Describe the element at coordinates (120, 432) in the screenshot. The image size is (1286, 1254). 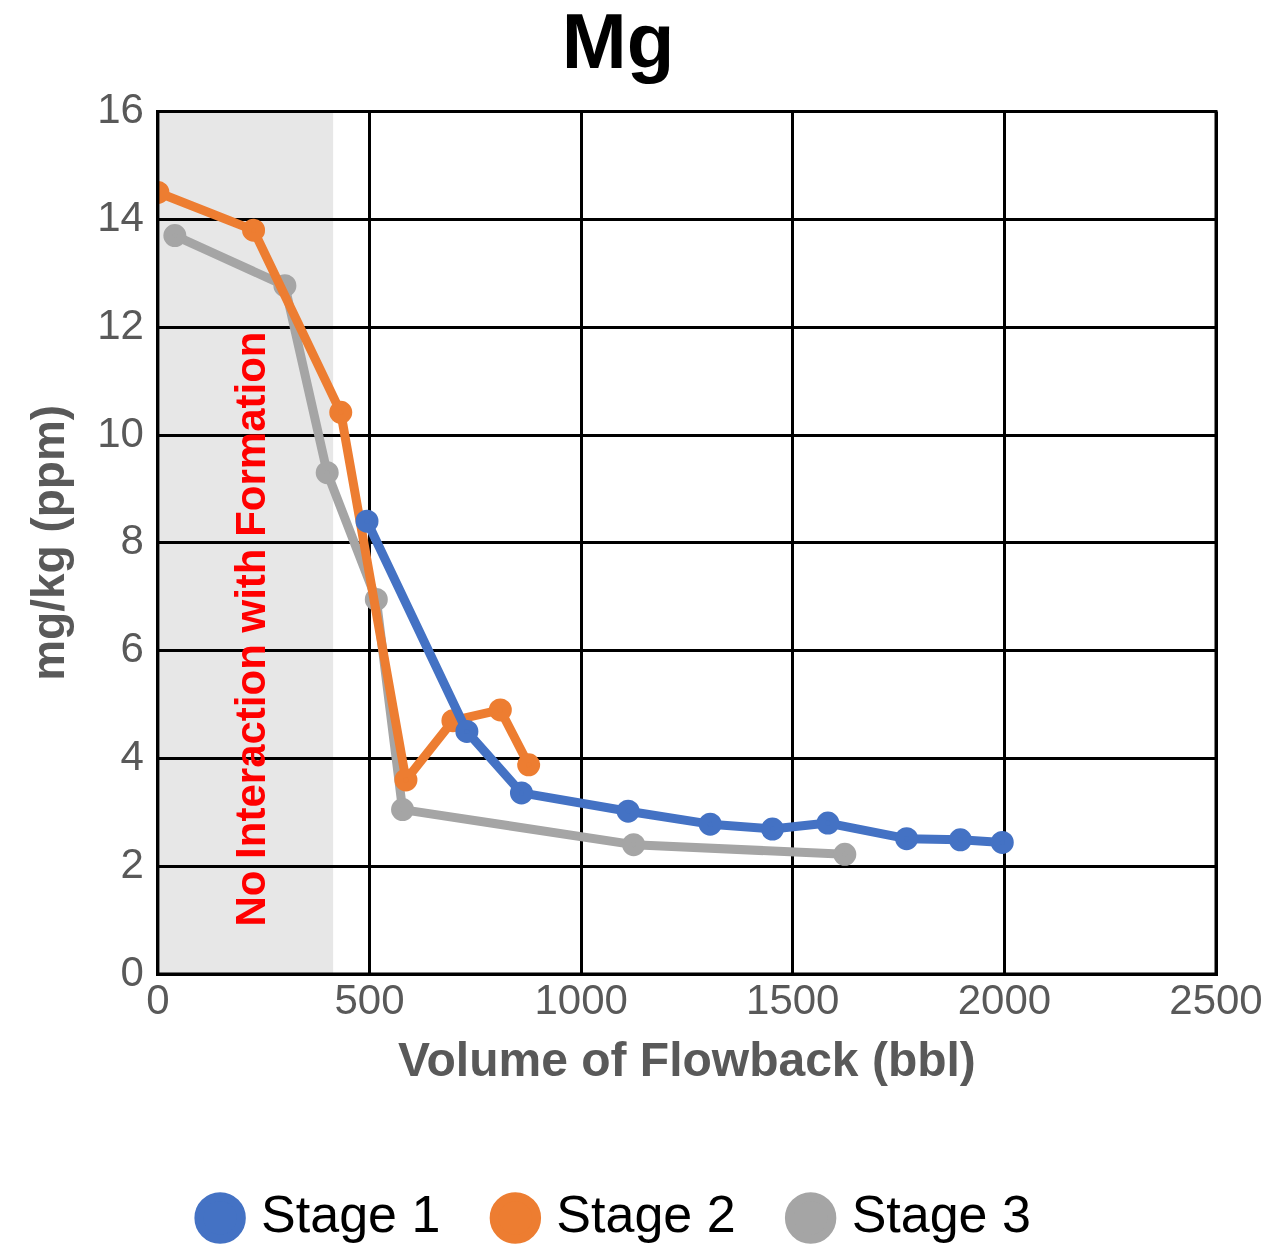
I see `y-tick-label: 10` at that location.